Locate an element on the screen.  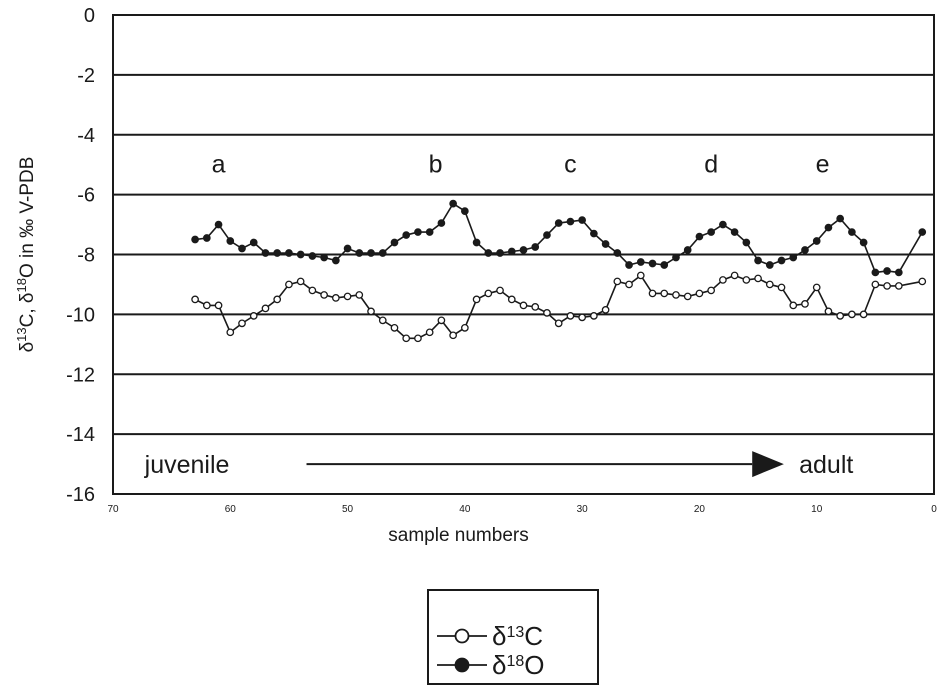
annotation-b: b is located at coordinates (436, 165).